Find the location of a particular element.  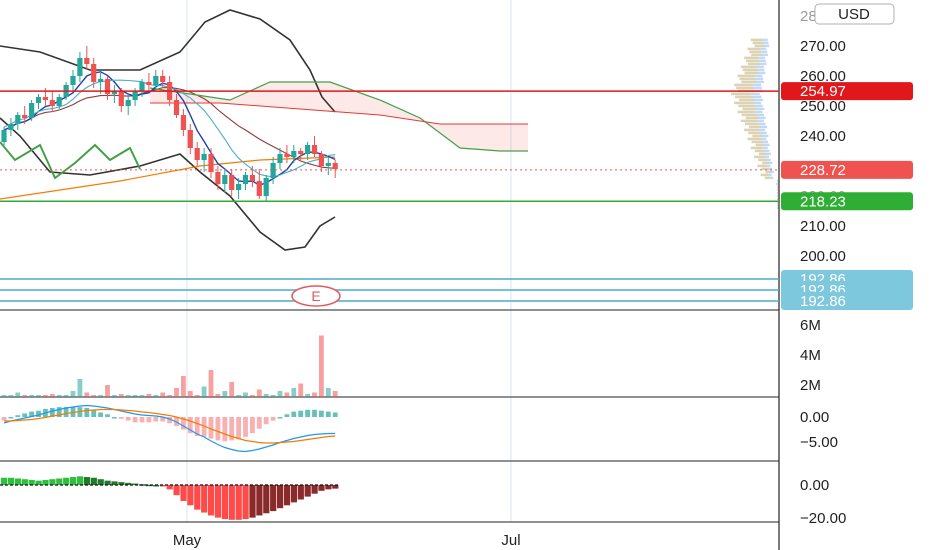

oscillator-pane: 0.00 −20.00 is located at coordinates (423, 501).